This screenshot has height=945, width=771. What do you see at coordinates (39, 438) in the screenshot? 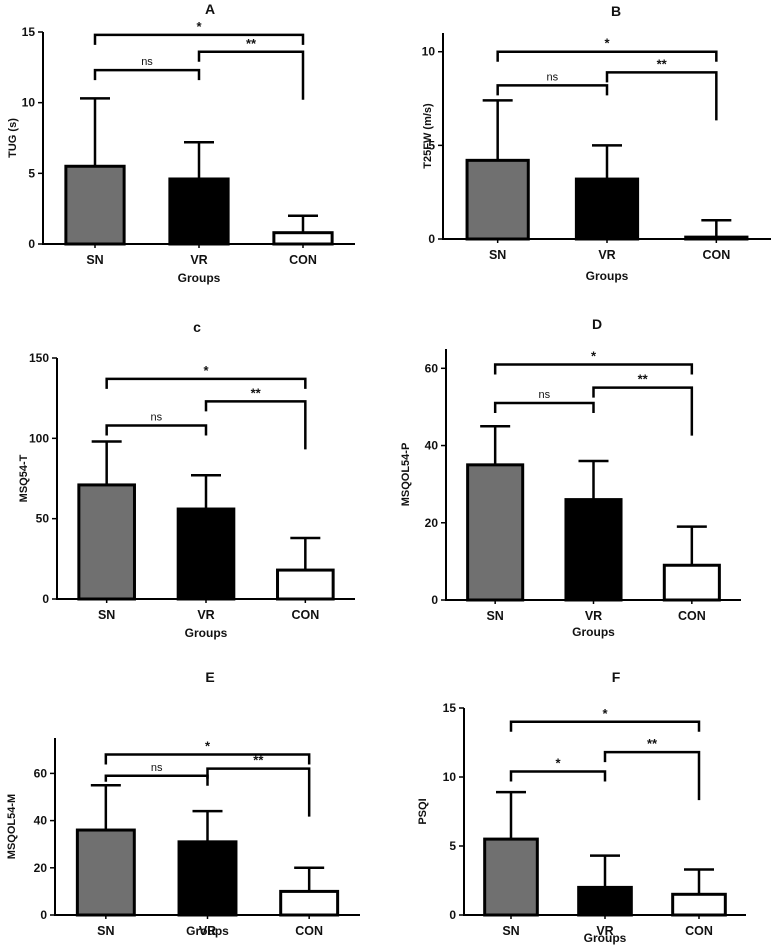
I see `y-tick-label: 100` at bounding box center [39, 438].